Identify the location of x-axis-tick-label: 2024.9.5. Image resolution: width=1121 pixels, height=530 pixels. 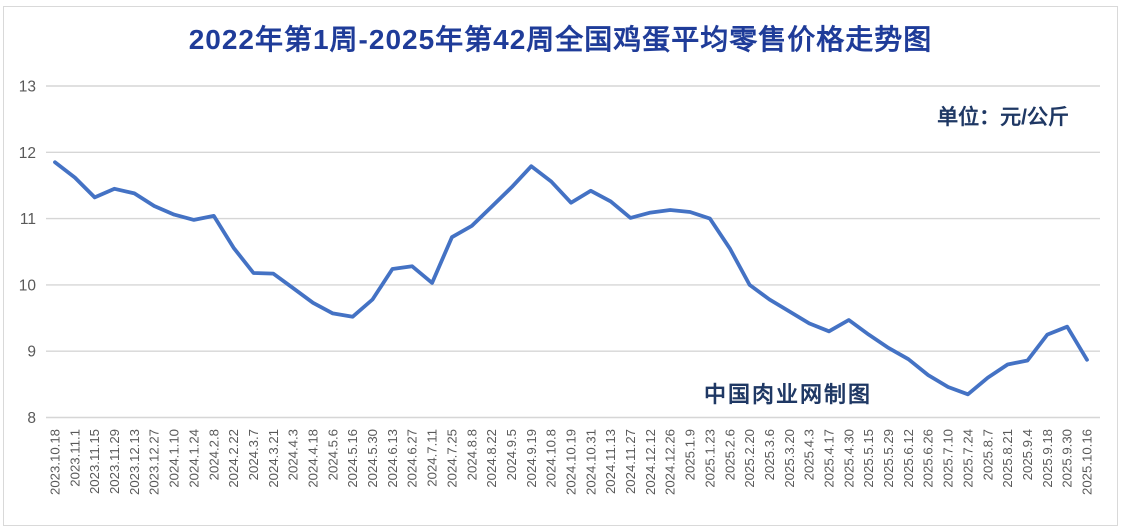
(511, 454).